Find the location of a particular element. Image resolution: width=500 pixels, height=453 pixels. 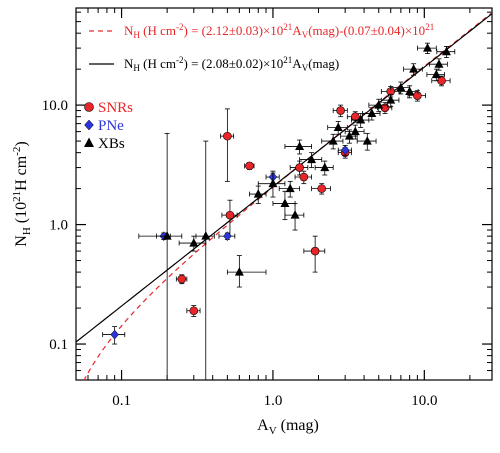

series-legend: SNRs PNe XBs is located at coordinates (108, 126).